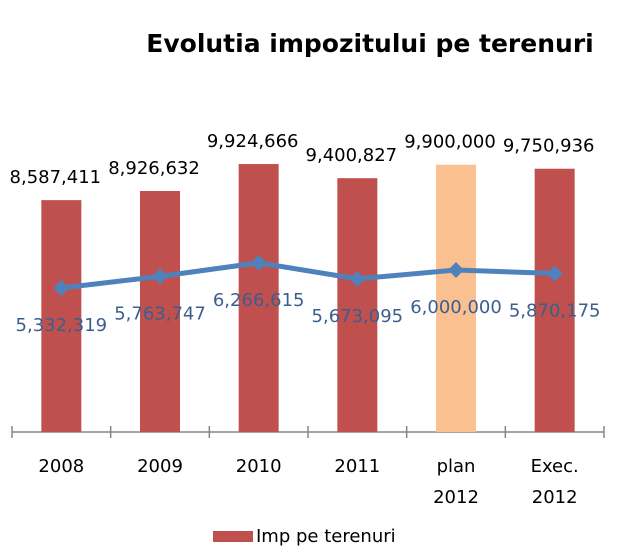 The height and width of the screenshot is (552, 618). I want to click on line-value-label: 5,673,095, so click(358, 316).